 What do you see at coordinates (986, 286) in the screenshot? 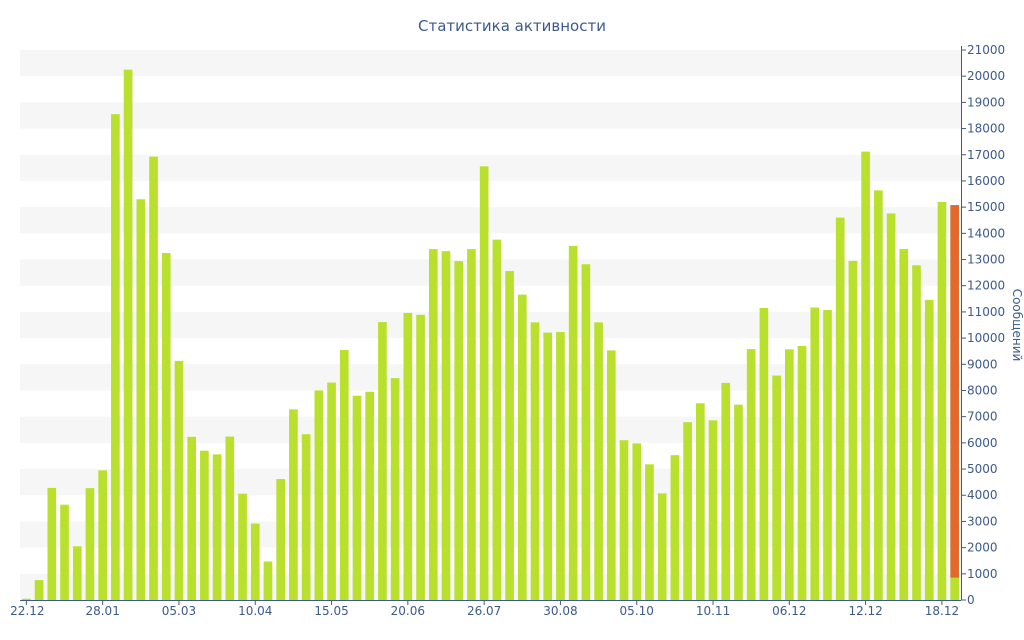
I see `y-tick-label: 12000` at bounding box center [986, 286].